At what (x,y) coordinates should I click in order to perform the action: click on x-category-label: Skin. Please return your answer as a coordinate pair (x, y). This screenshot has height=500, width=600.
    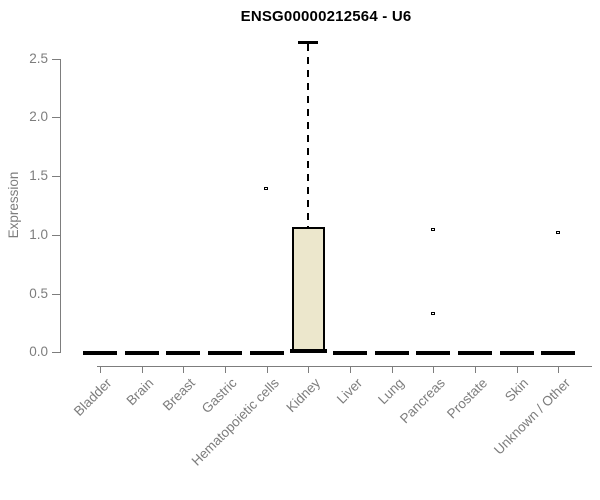
    Looking at the image, I should click on (517, 390).